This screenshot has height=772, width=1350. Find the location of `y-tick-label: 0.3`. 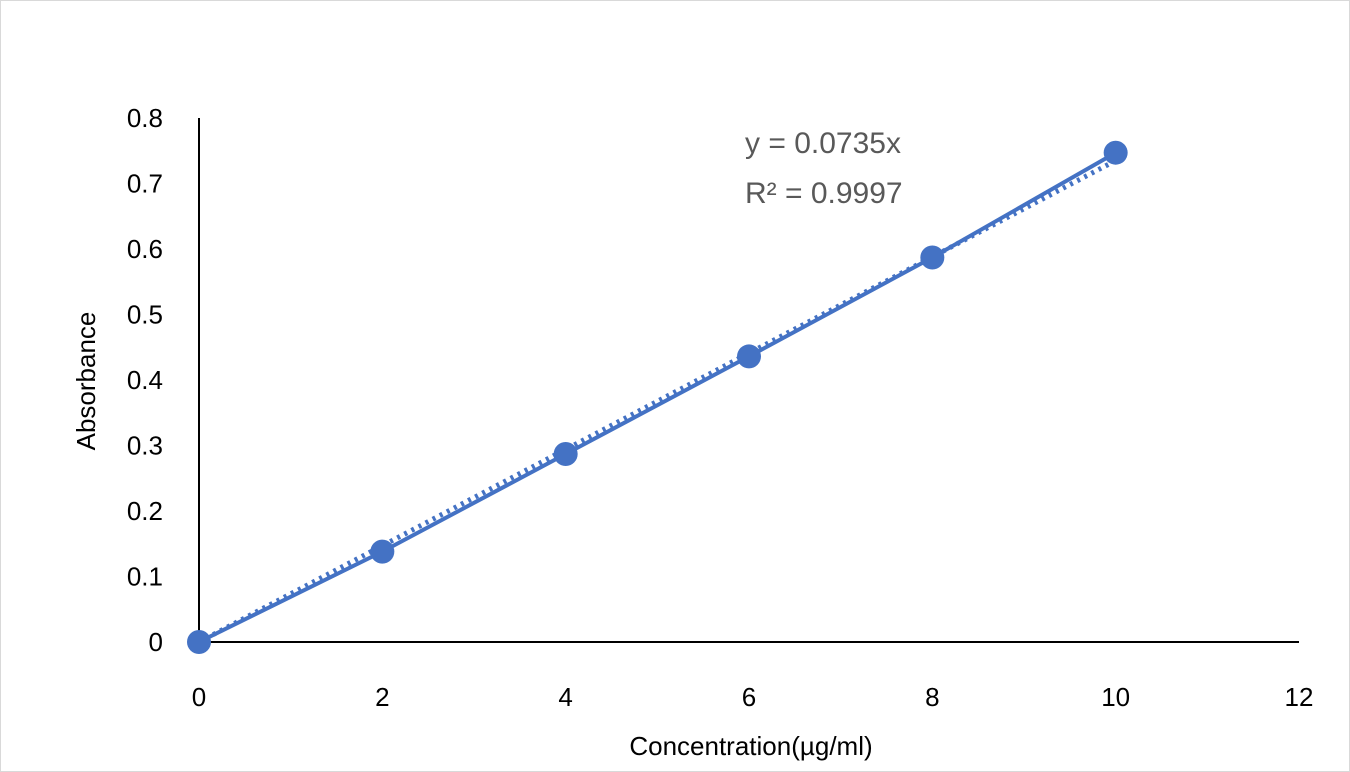

y-tick-label: 0.3 is located at coordinates (145, 446).